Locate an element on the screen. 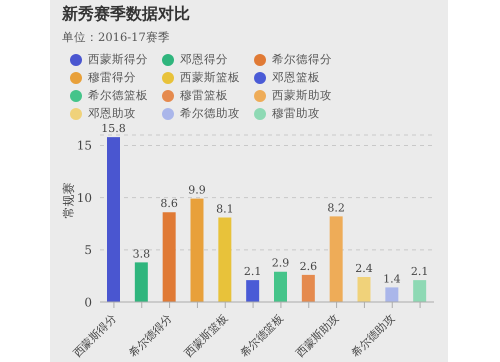 The image size is (500, 362). data-label: 8.6 is located at coordinates (169, 203).